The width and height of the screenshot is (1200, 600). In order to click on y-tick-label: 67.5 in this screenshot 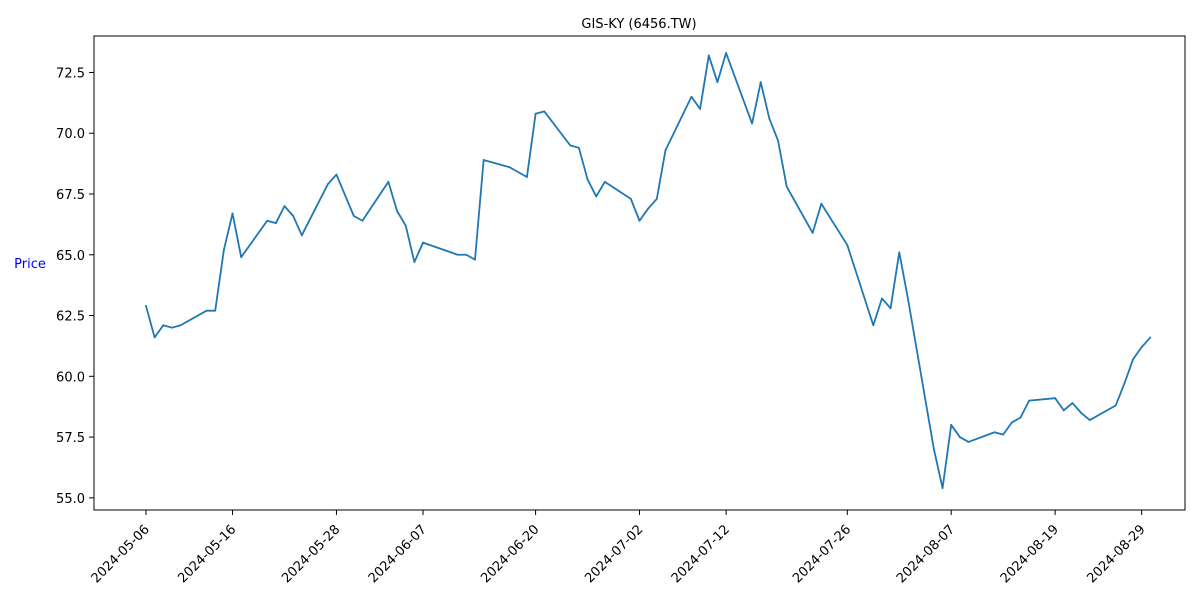, I will do `click(70, 195)`.